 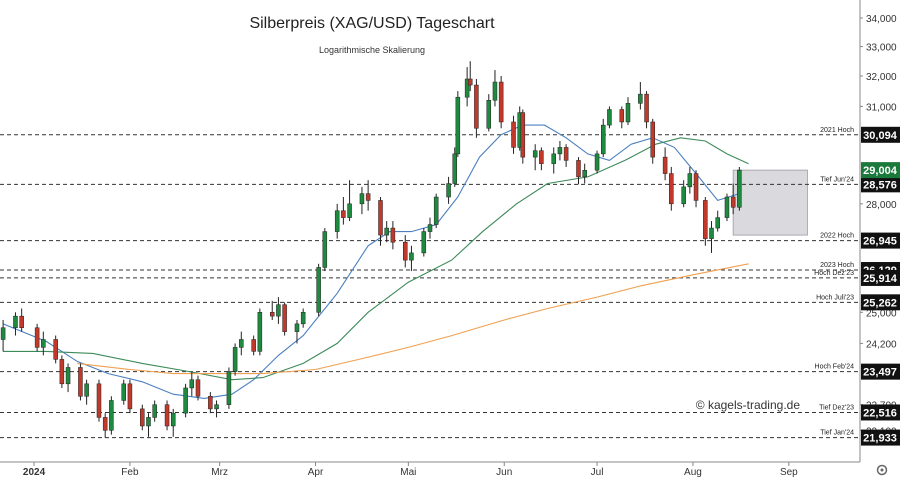 I want to click on level-note: 2021 Hoch, so click(x=837, y=130).